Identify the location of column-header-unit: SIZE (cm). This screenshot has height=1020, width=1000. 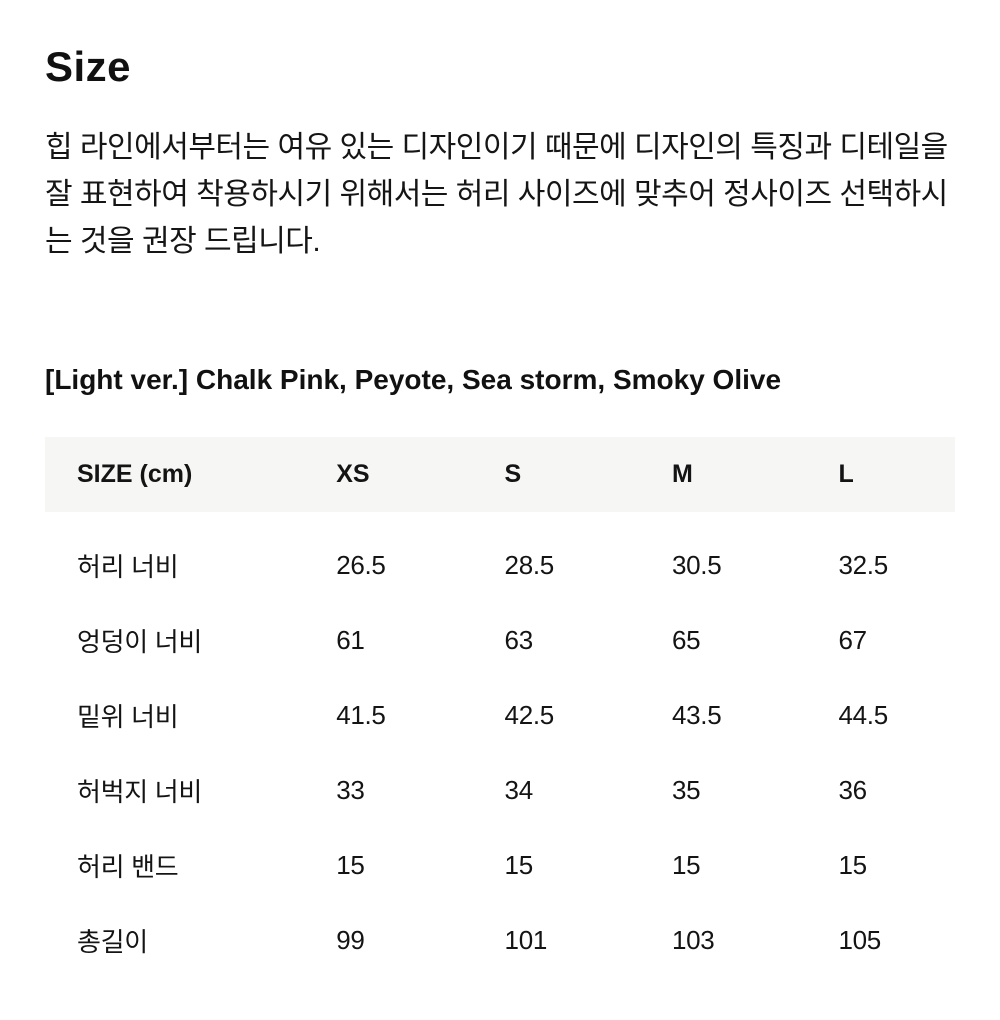
(191, 474).